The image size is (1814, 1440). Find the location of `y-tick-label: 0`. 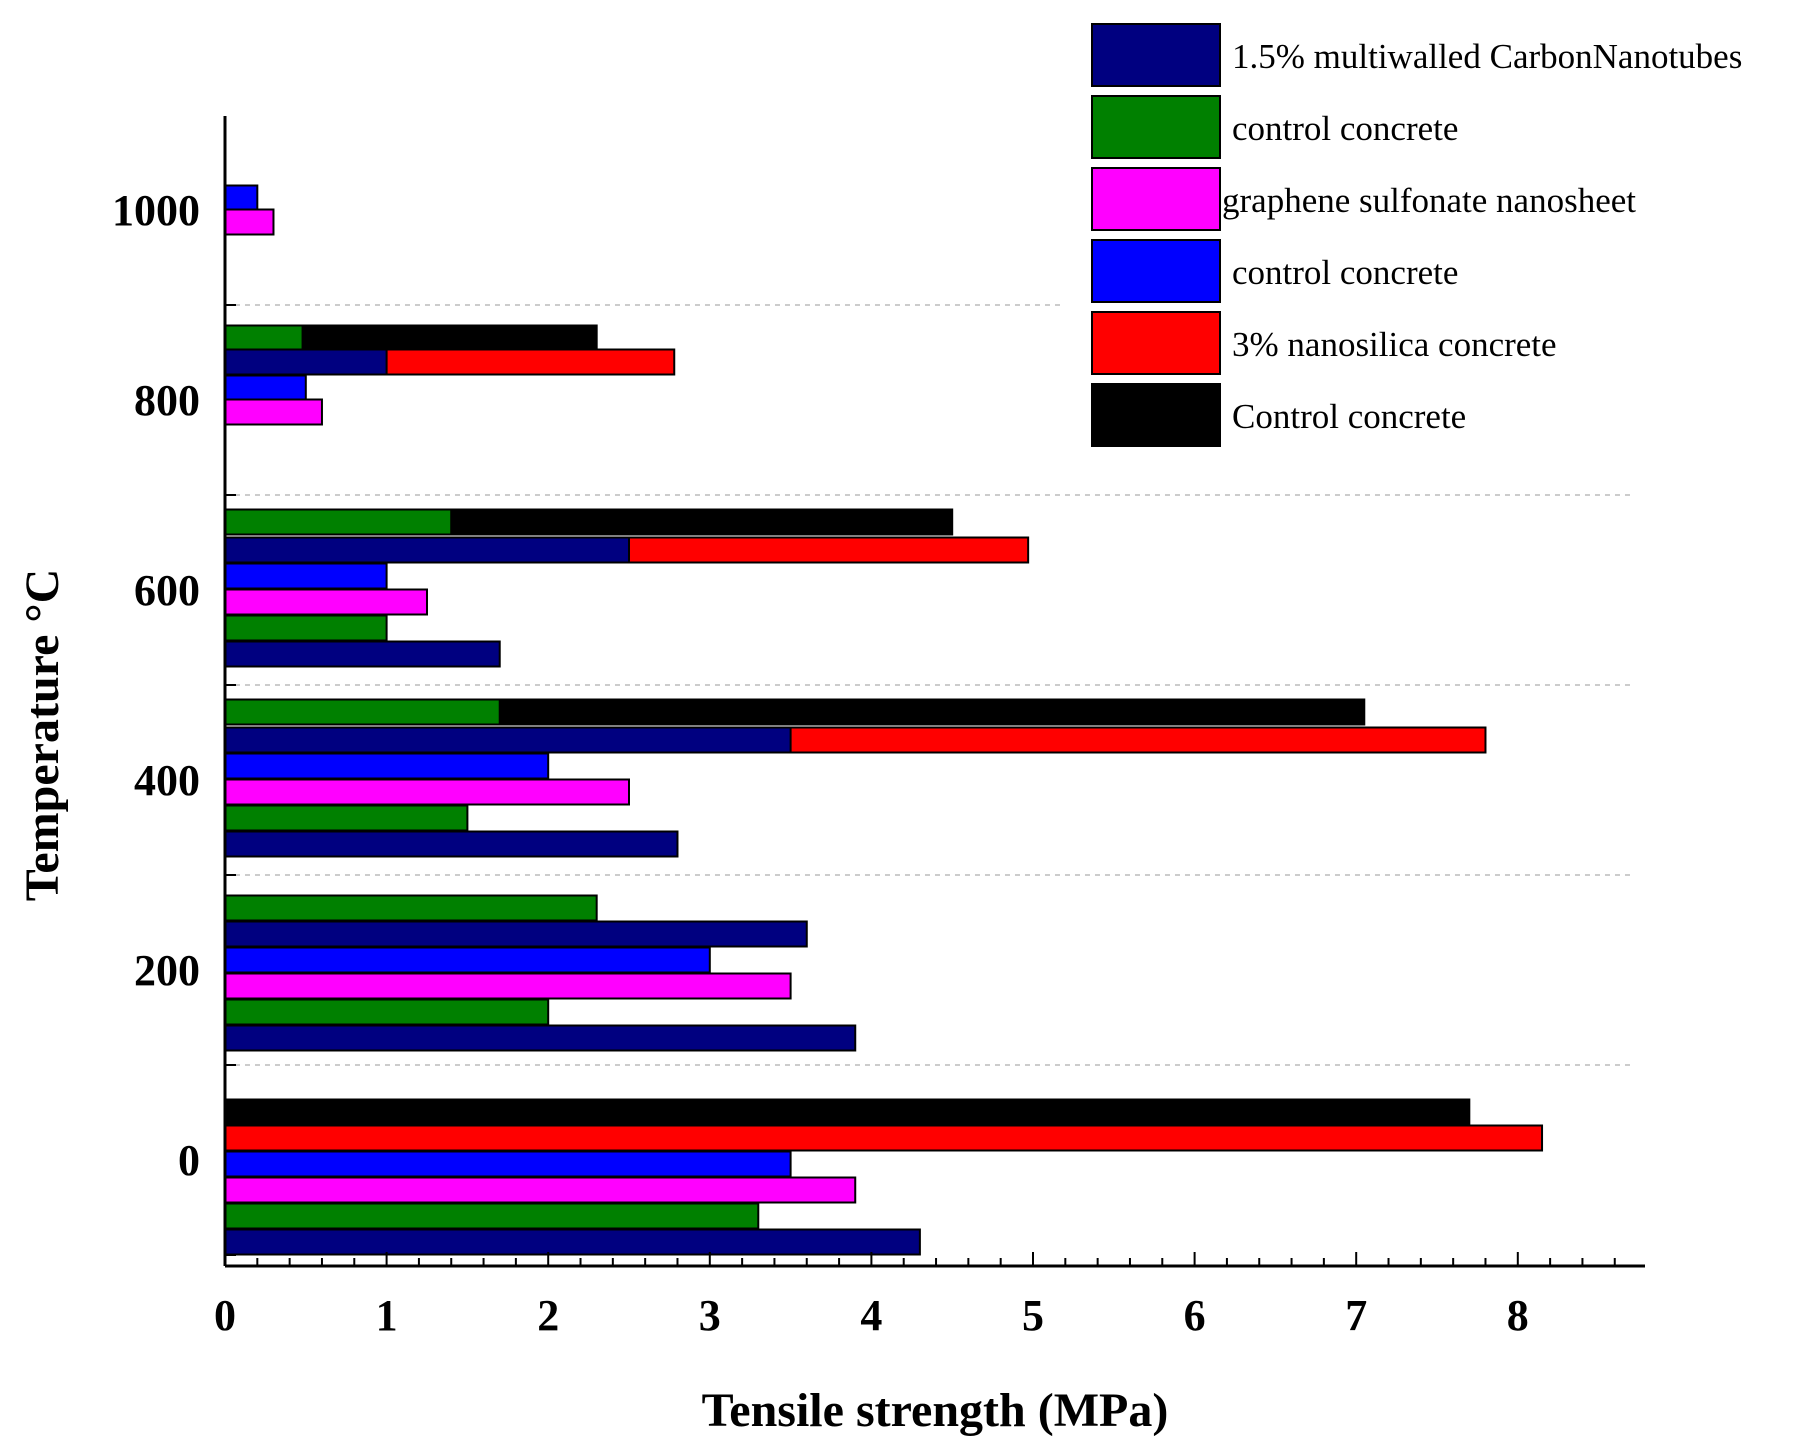

y-tick-label: 0 is located at coordinates (189, 1160).